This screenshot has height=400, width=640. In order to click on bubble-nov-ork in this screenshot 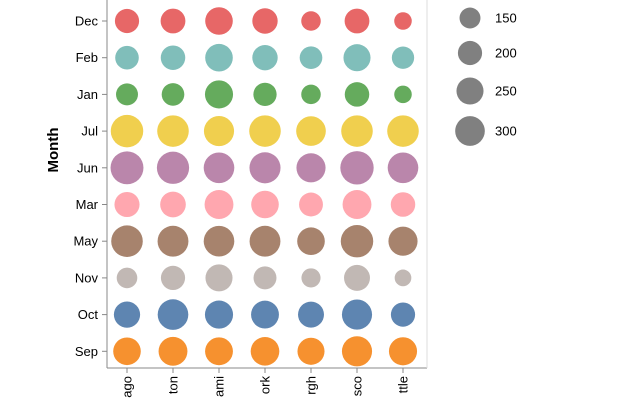, I will do `click(265, 278)`.